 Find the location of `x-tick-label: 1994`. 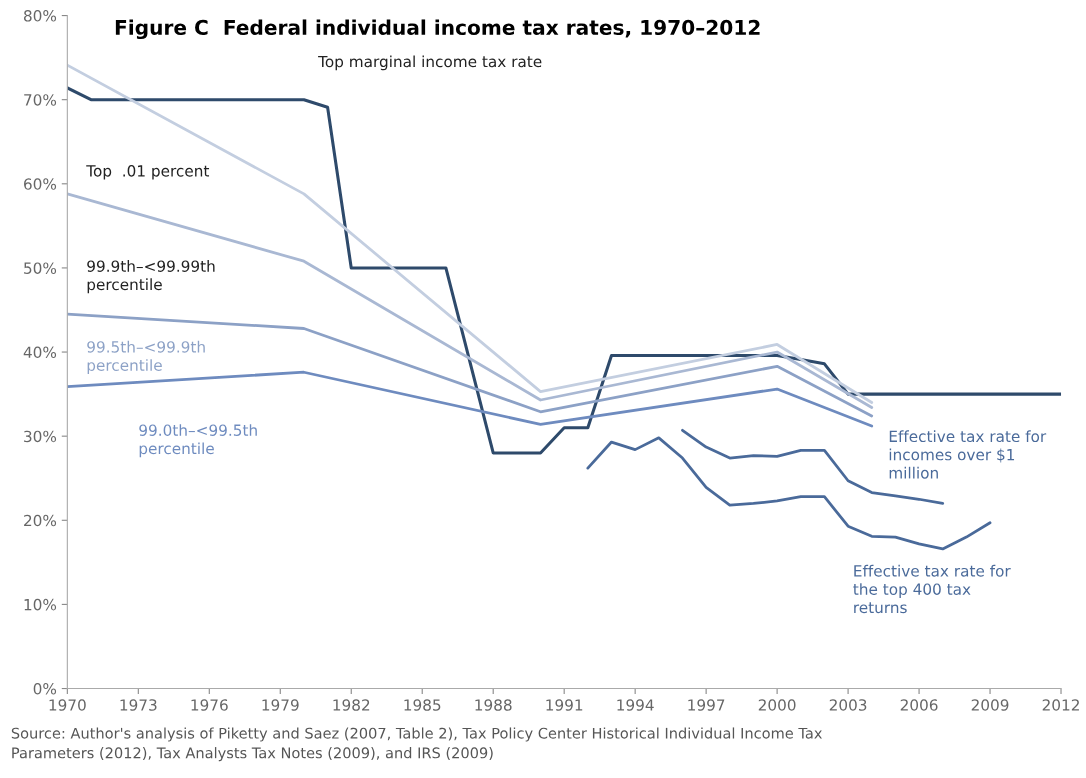

x-tick-label: 1994 is located at coordinates (635, 705).